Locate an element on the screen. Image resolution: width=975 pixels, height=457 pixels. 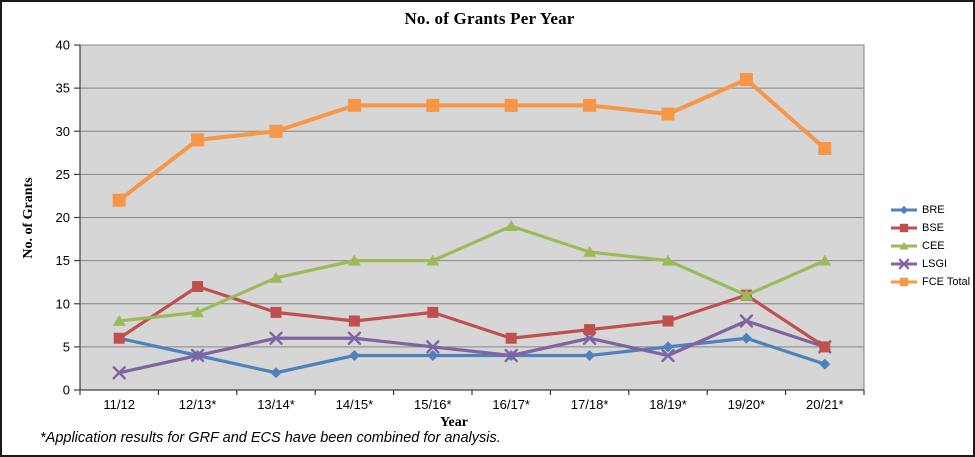
x-tick-label: 13/14* is located at coordinates (276, 404).